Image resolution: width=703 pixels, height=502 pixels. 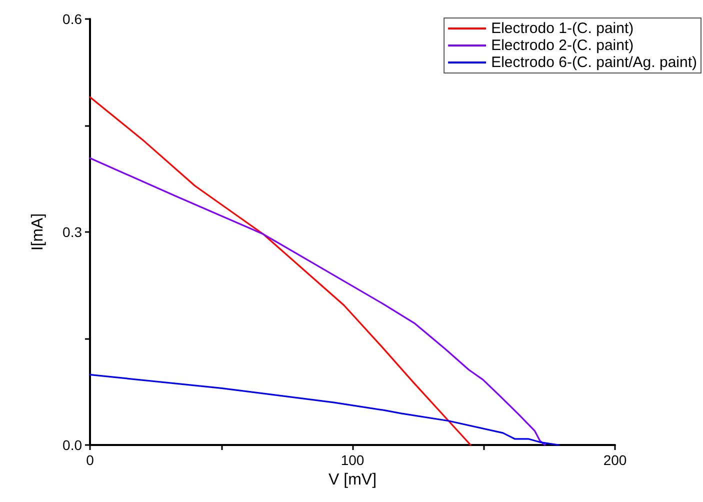 I want to click on x-tick-label: 200, so click(x=615, y=460).